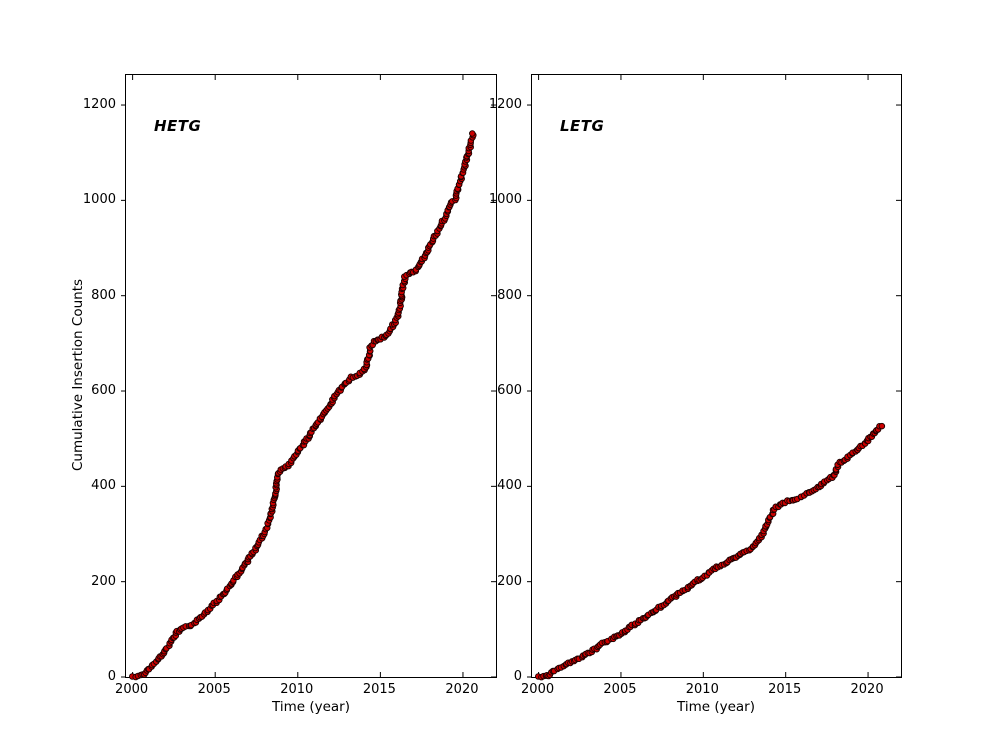 This screenshot has width=1000, height=750. Describe the element at coordinates (78, 375) in the screenshot. I see `y-axis-label: Cumulative Insertion Counts` at that location.